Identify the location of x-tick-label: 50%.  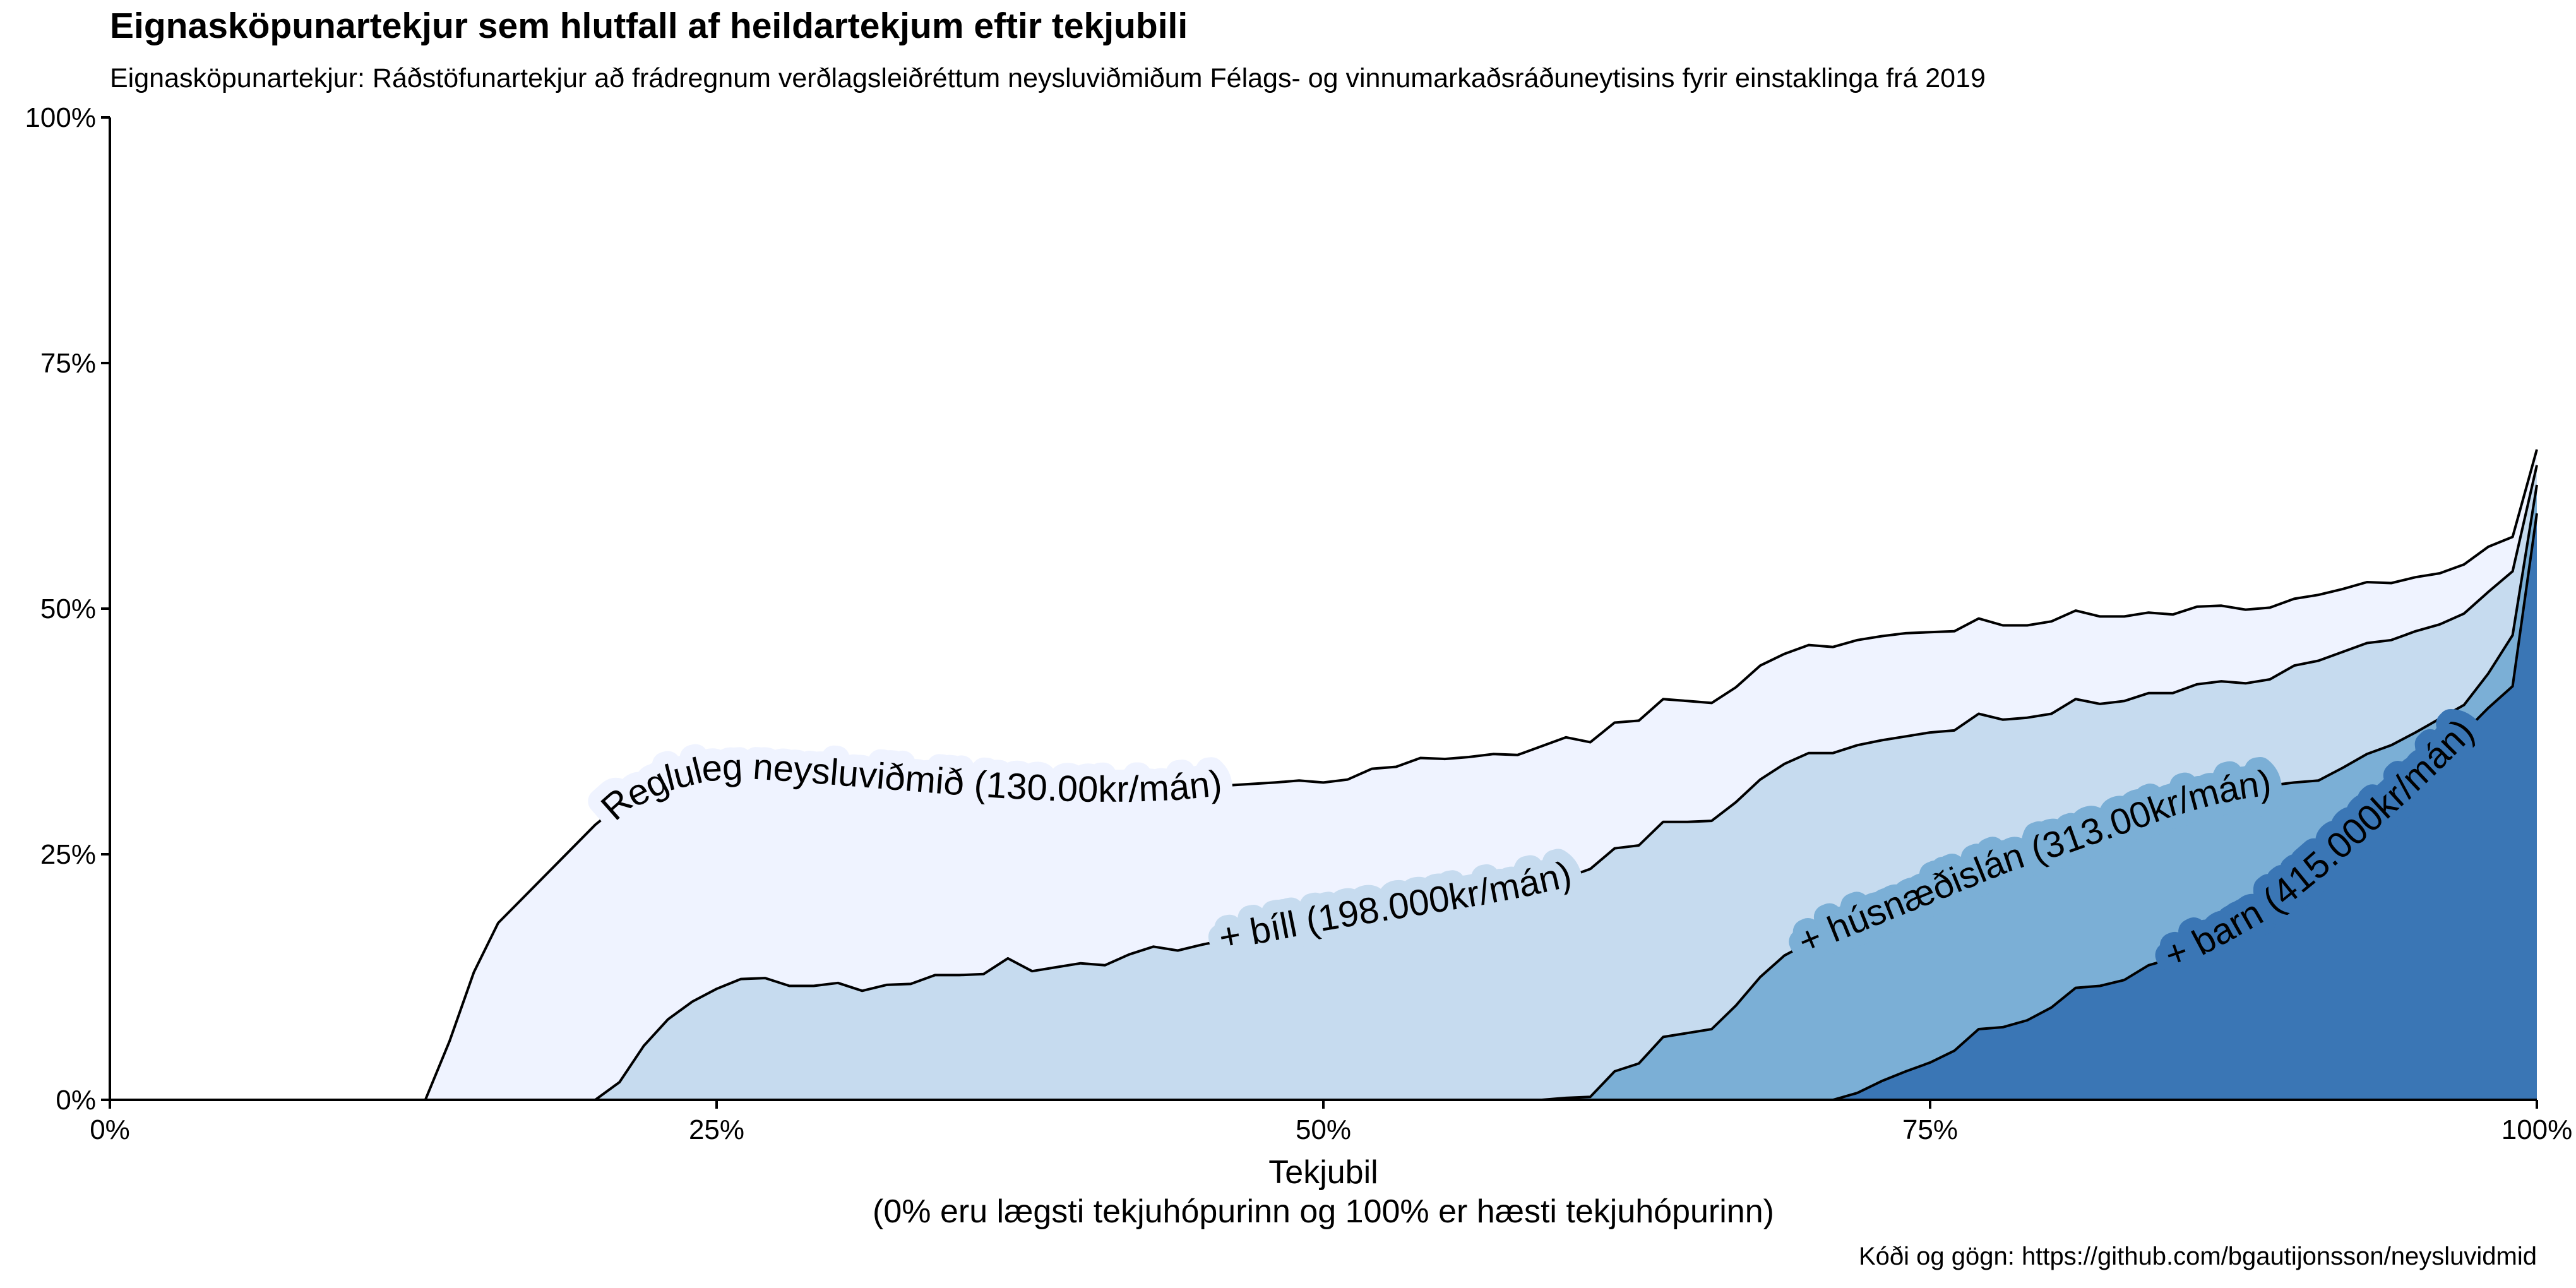
(1323, 1129).